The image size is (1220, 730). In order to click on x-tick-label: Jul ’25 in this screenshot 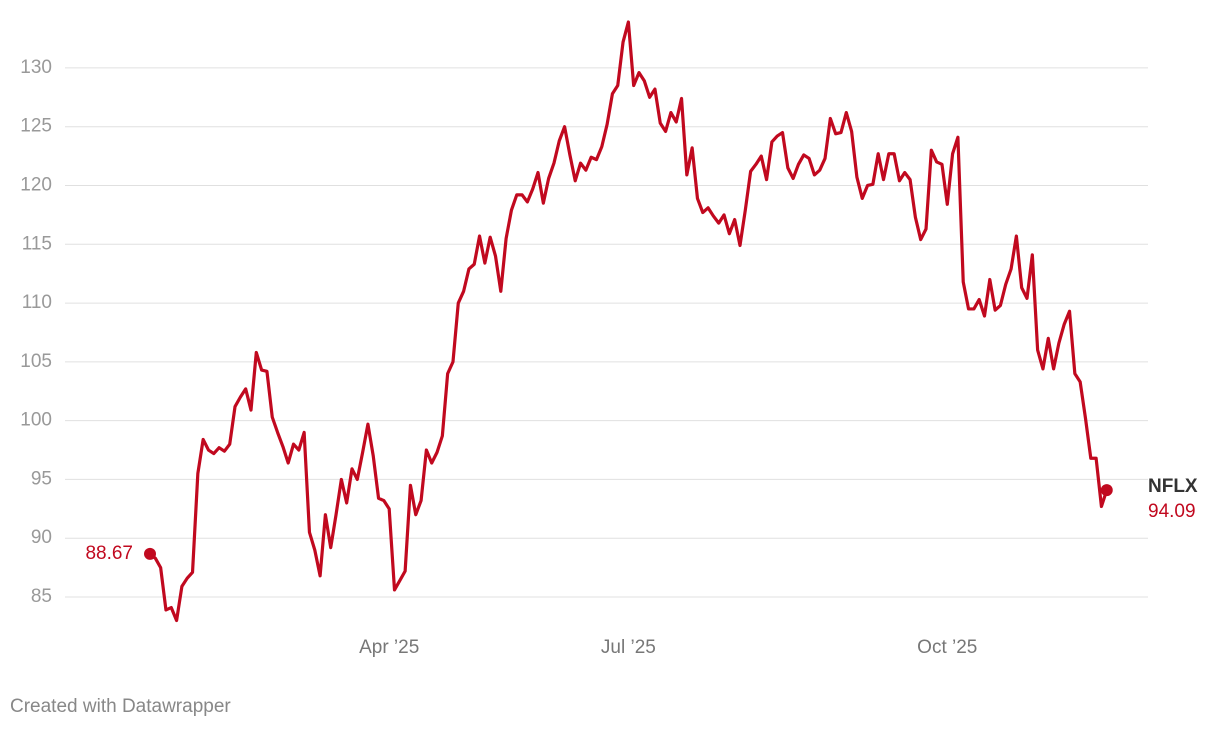, I will do `click(628, 647)`.